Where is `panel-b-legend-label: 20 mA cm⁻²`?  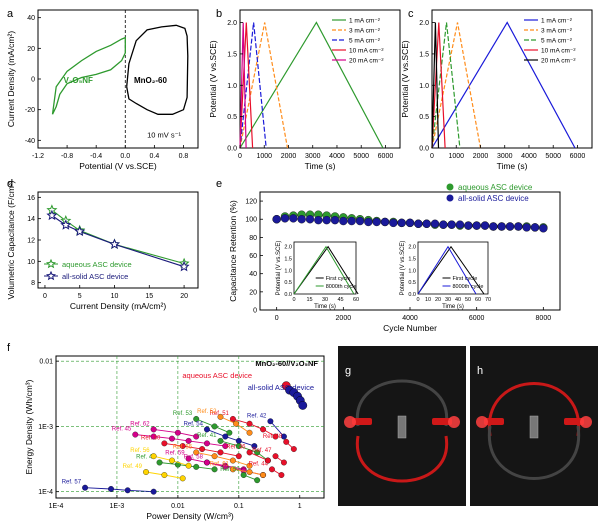 panel-b-legend-label: 20 mA cm⁻² is located at coordinates (366, 61).